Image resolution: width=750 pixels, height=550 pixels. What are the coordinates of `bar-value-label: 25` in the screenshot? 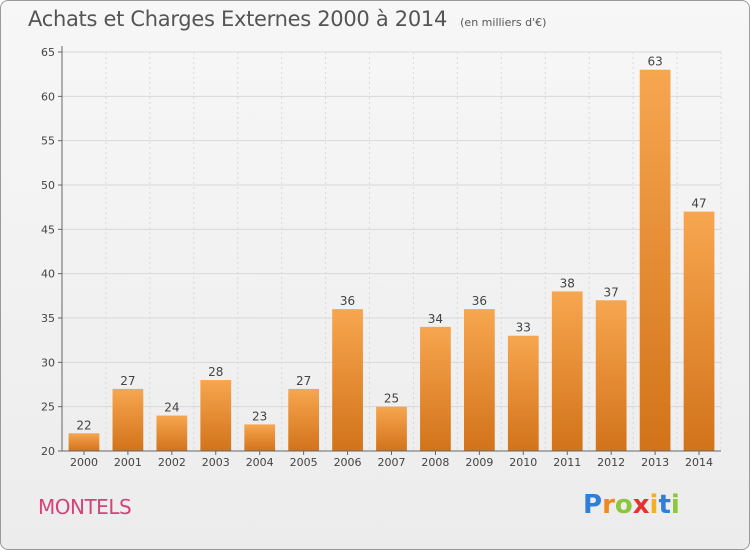 It's located at (391, 399).